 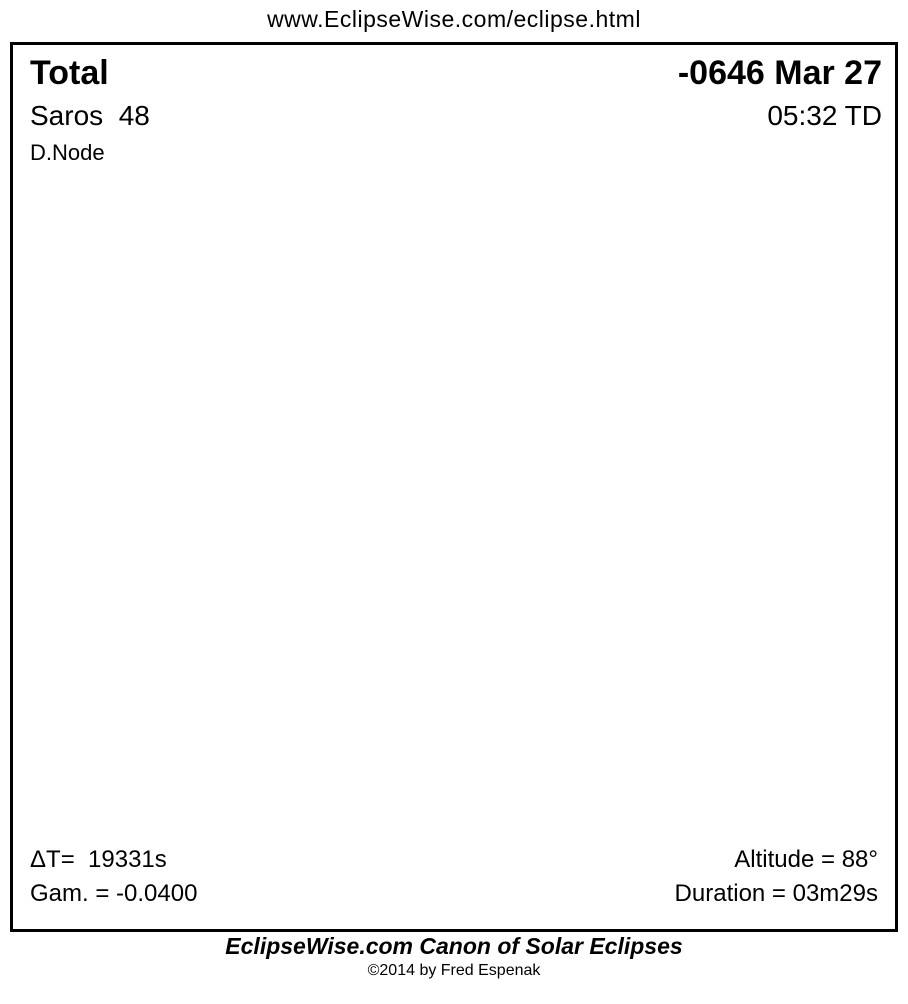 I want to click on node-label: D.Node, so click(x=67, y=152).